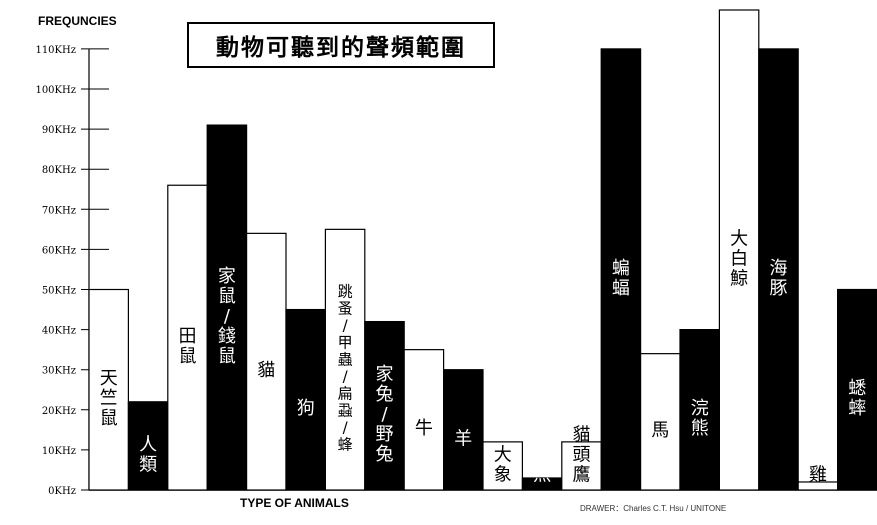 The image size is (877, 525). Describe the element at coordinates (345, 368) in the screenshot. I see `bar-category-label: 跳蚤/甲蟲/扁蝨/蜂` at that location.